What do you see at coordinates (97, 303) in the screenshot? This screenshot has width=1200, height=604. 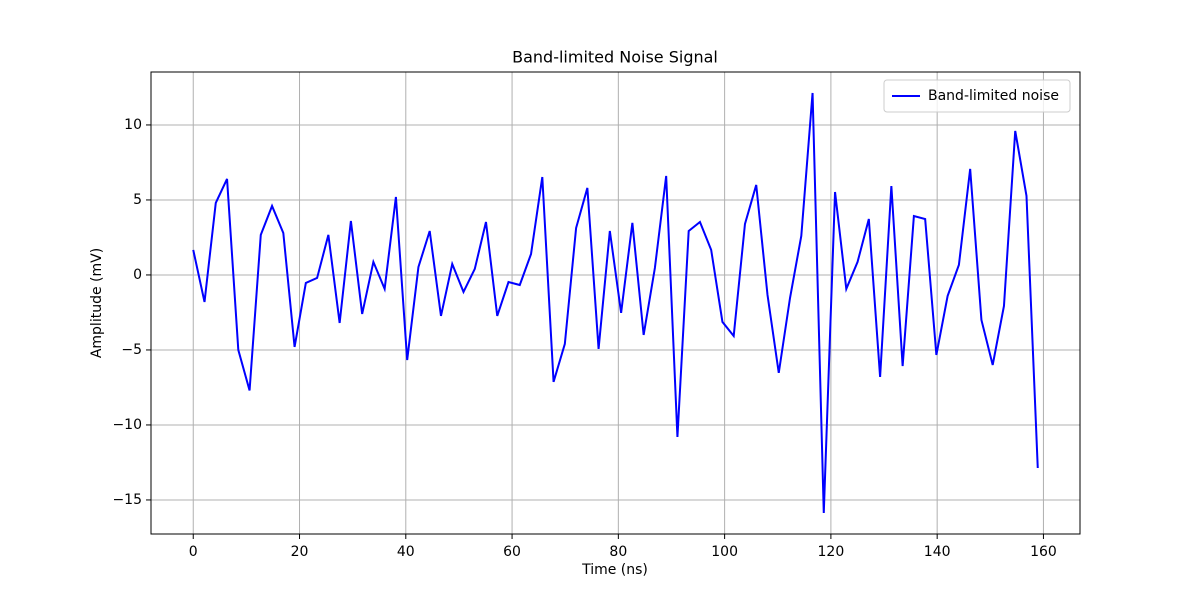 I see `y-axis-label: Amplitude (mV)` at bounding box center [97, 303].